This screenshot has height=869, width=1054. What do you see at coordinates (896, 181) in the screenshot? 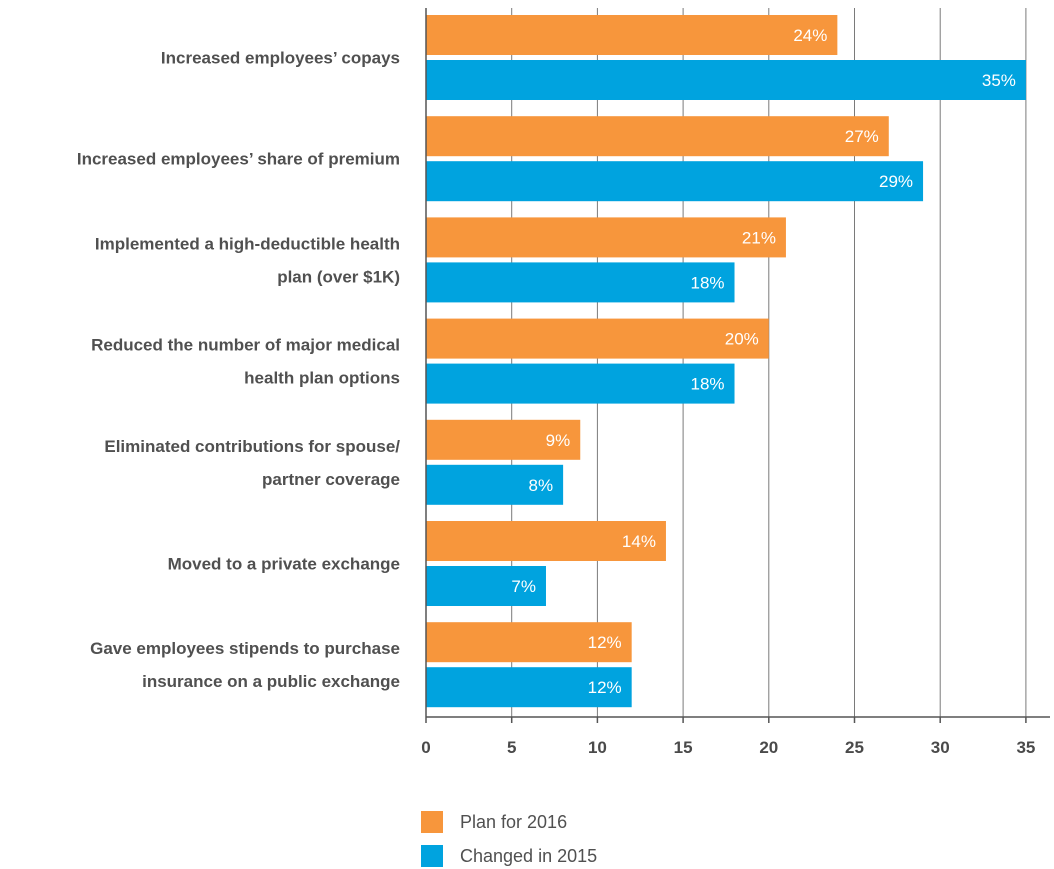
I see `bar-value-label: 29%` at bounding box center [896, 181].